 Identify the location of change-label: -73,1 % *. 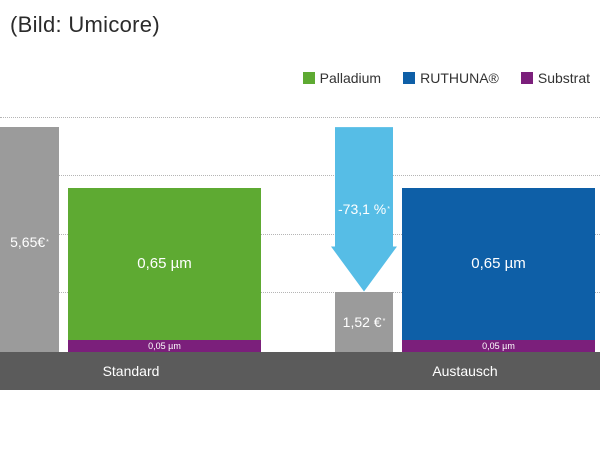
(364, 209).